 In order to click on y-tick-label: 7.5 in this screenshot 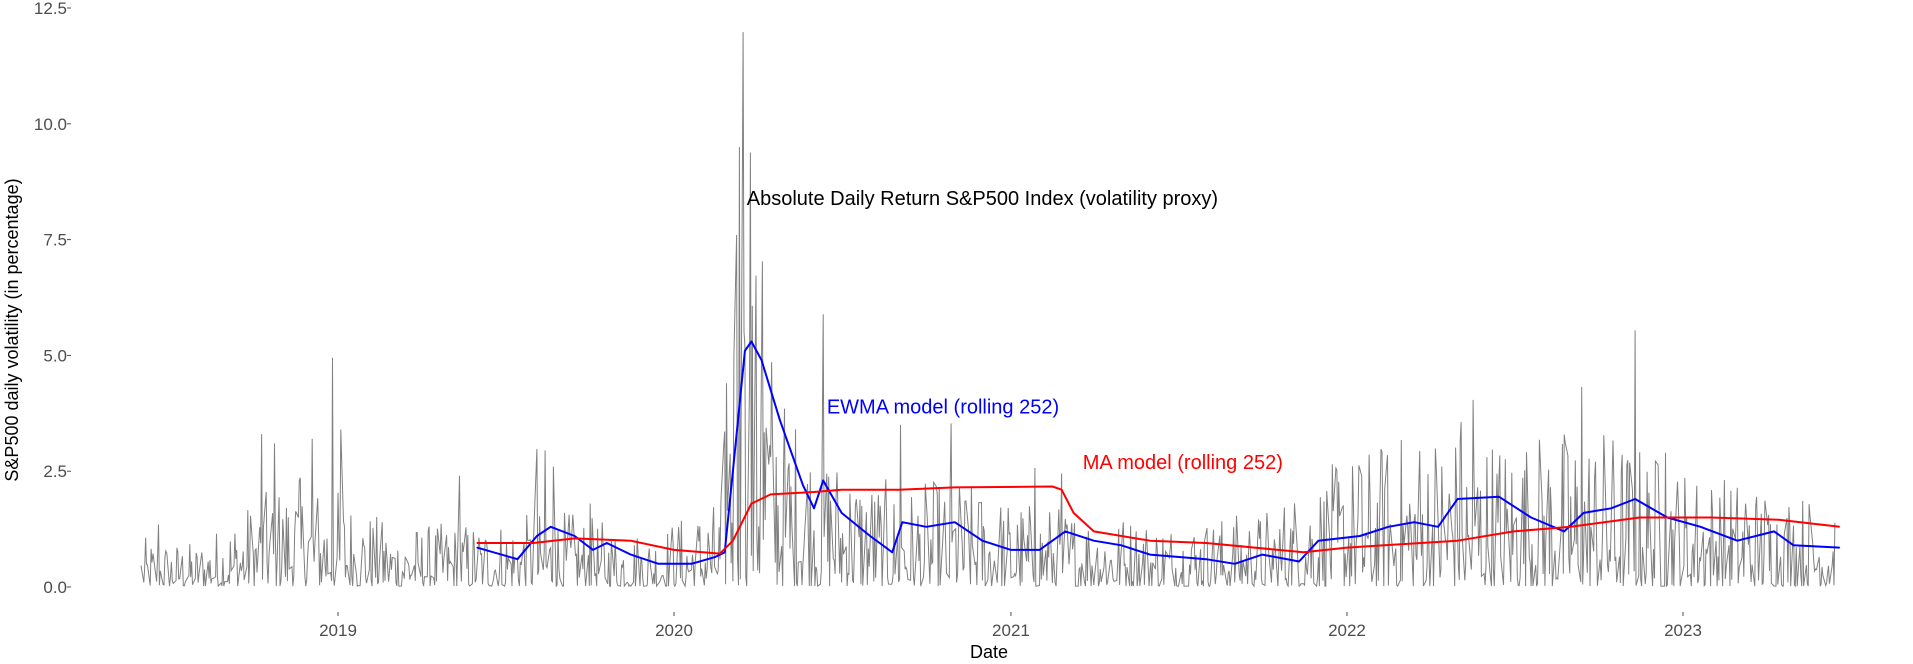, I will do `click(55, 240)`.